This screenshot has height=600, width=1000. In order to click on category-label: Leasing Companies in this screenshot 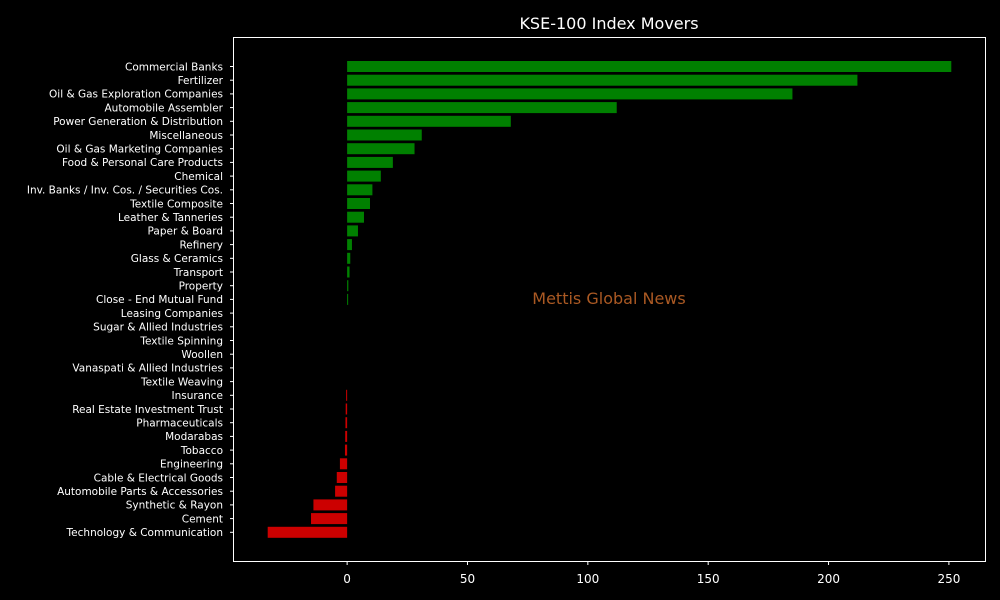, I will do `click(172, 314)`.